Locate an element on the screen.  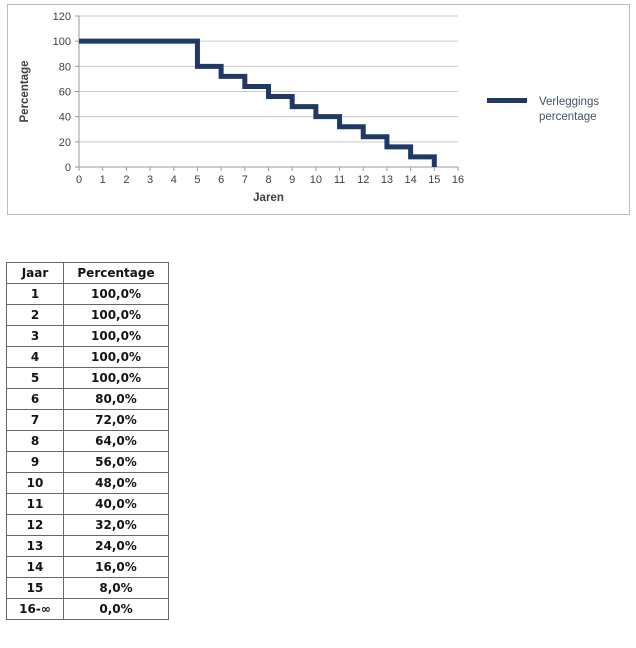
table-row: 10 48,0% is located at coordinates (87, 483).